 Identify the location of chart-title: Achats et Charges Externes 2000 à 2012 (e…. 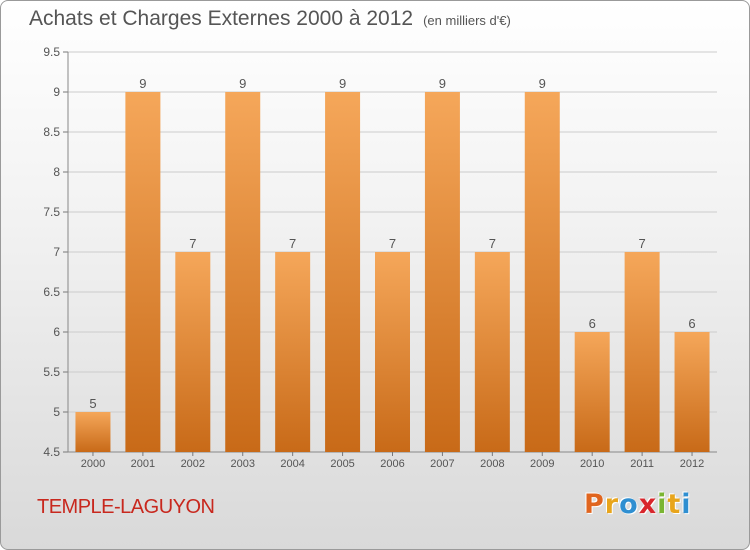
(270, 19).